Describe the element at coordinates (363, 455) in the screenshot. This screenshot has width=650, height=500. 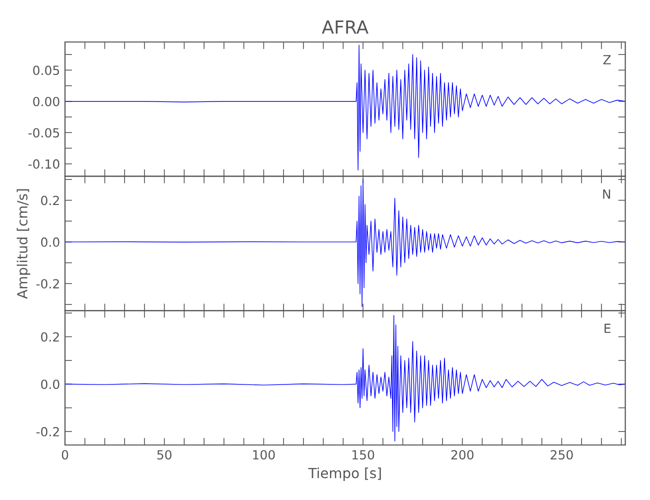
I see `x-tick-label: 150` at that location.